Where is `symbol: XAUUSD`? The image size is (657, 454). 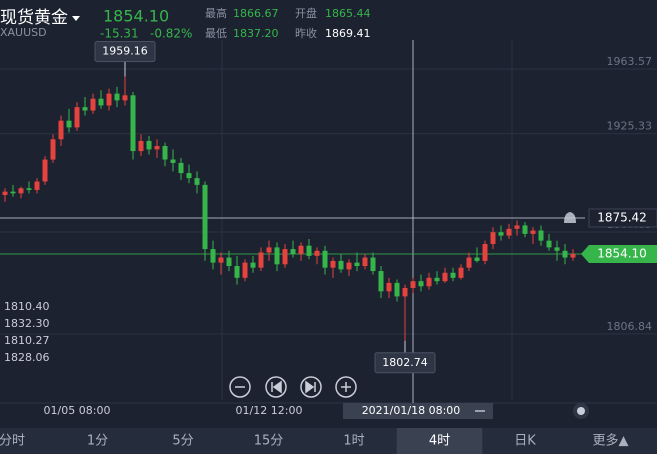 symbol: XAUUSD is located at coordinates (23, 32).